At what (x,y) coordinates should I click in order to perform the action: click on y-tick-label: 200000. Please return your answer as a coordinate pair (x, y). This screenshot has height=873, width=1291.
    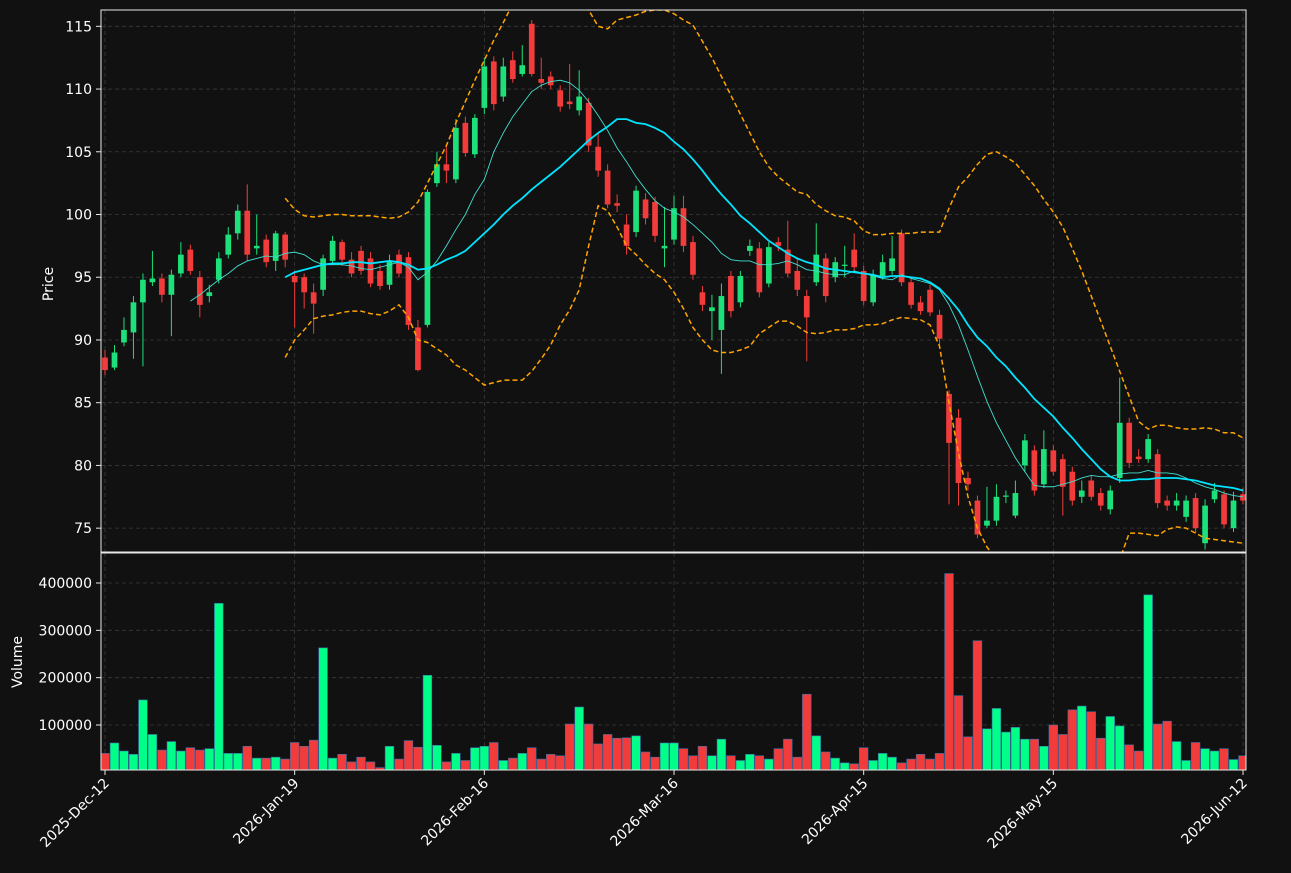
    Looking at the image, I should click on (65, 679).